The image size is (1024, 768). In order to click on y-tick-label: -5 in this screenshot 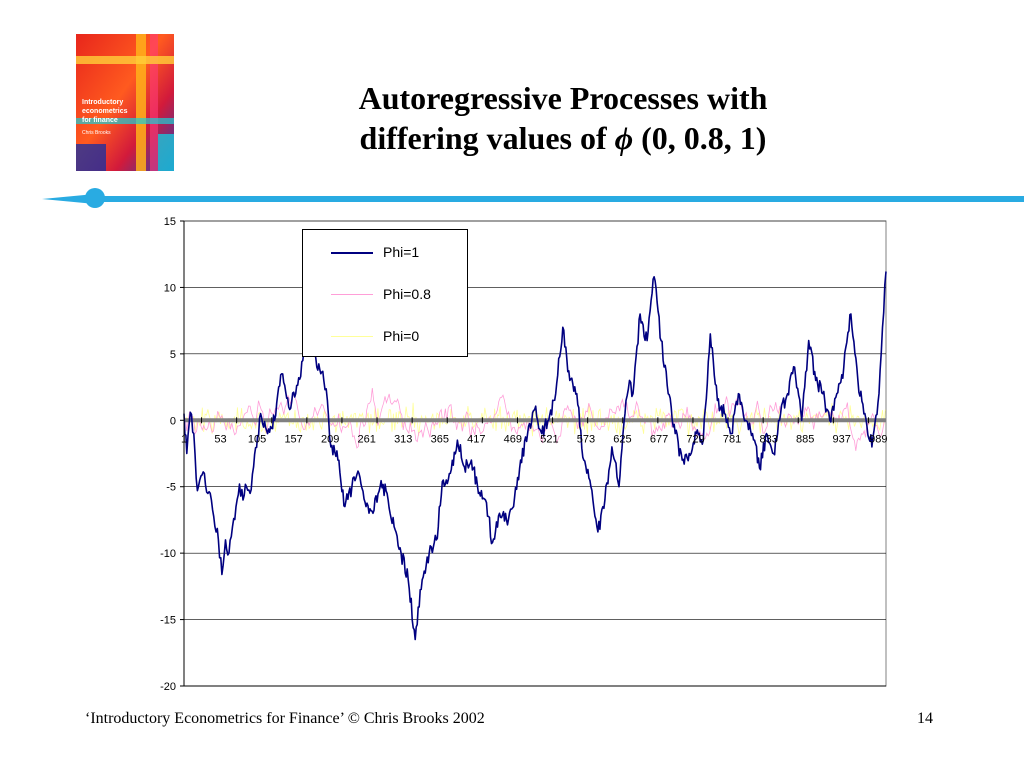, I will do `click(171, 488)`.